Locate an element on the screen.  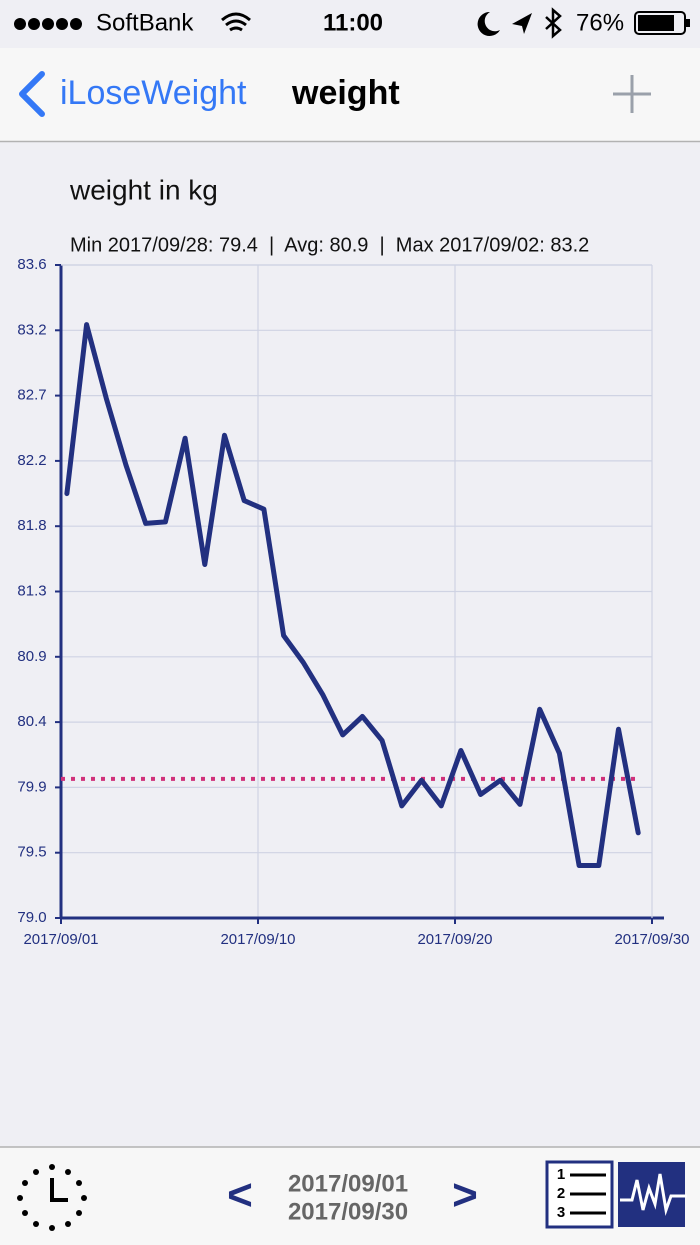
y-tick-label: 79.9 is located at coordinates (31, 786).